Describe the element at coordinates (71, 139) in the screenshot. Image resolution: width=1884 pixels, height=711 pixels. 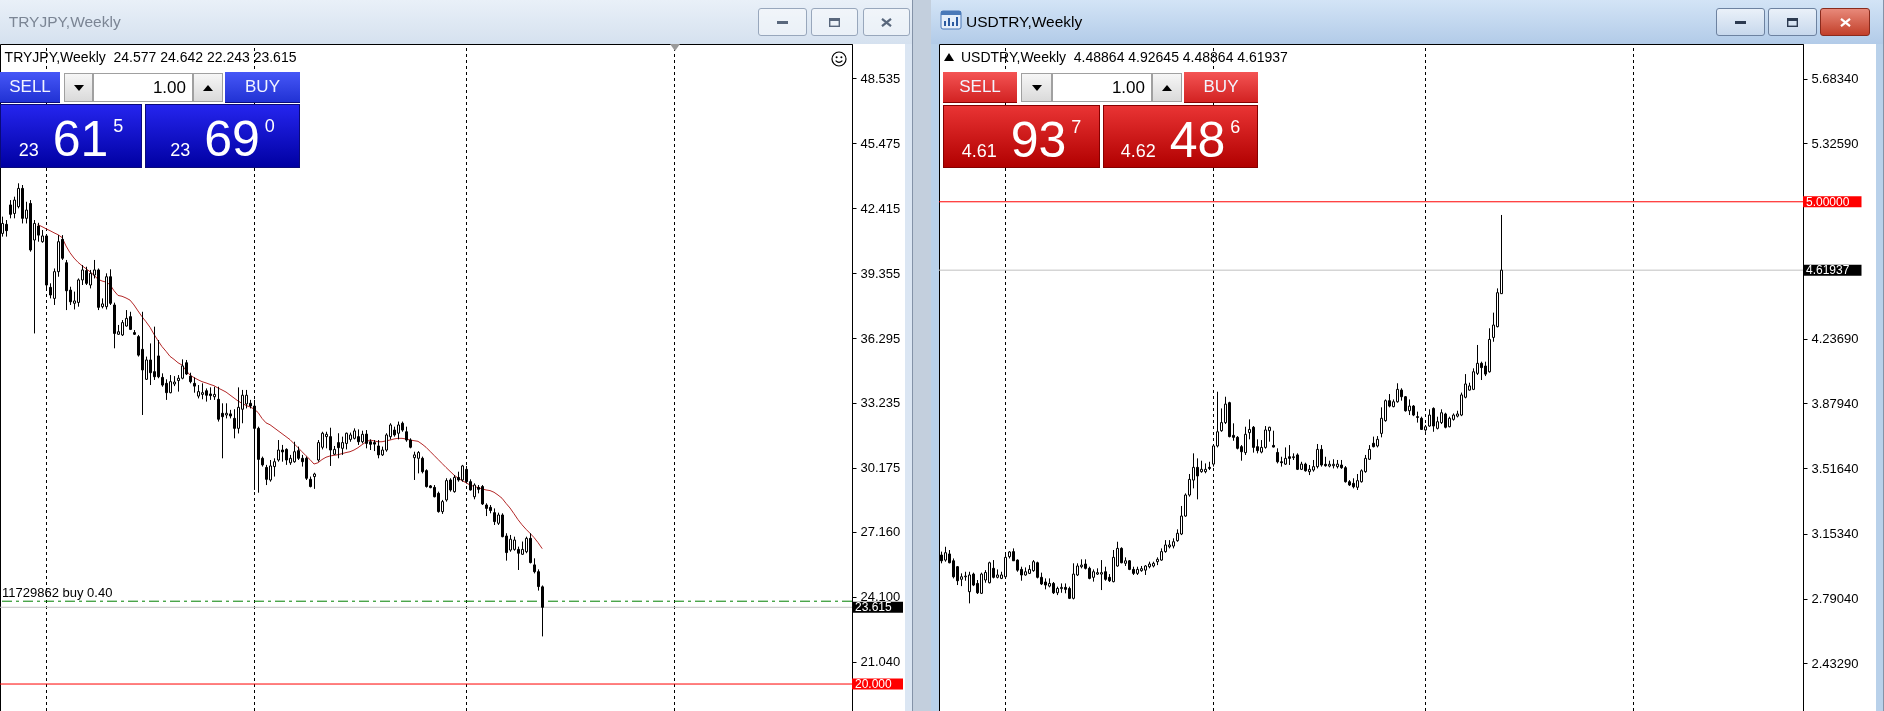
I see `annotation: 23 61$^{5}$` at that location.